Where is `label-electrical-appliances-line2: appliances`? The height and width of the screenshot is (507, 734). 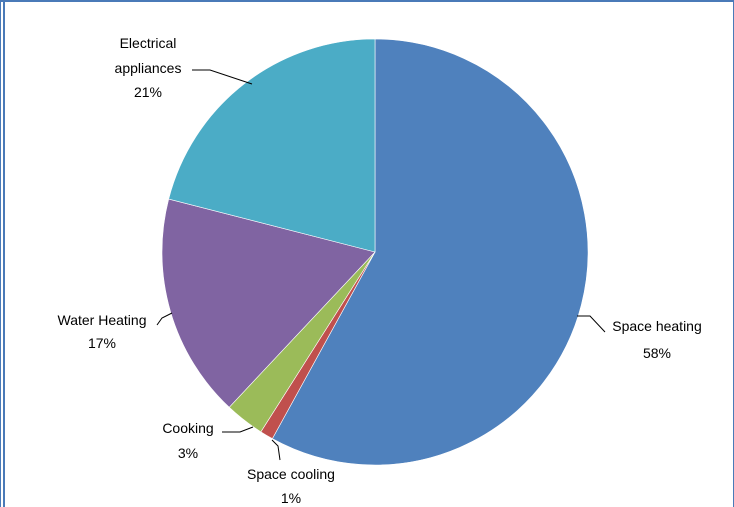 label-electrical-appliances-line2: appliances is located at coordinates (148, 68).